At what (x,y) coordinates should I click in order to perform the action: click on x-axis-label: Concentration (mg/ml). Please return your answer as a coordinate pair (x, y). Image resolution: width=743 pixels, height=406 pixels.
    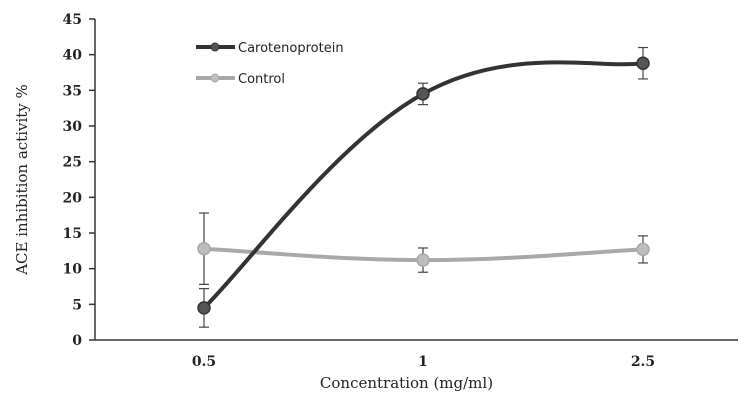
    Looking at the image, I should click on (406, 383).